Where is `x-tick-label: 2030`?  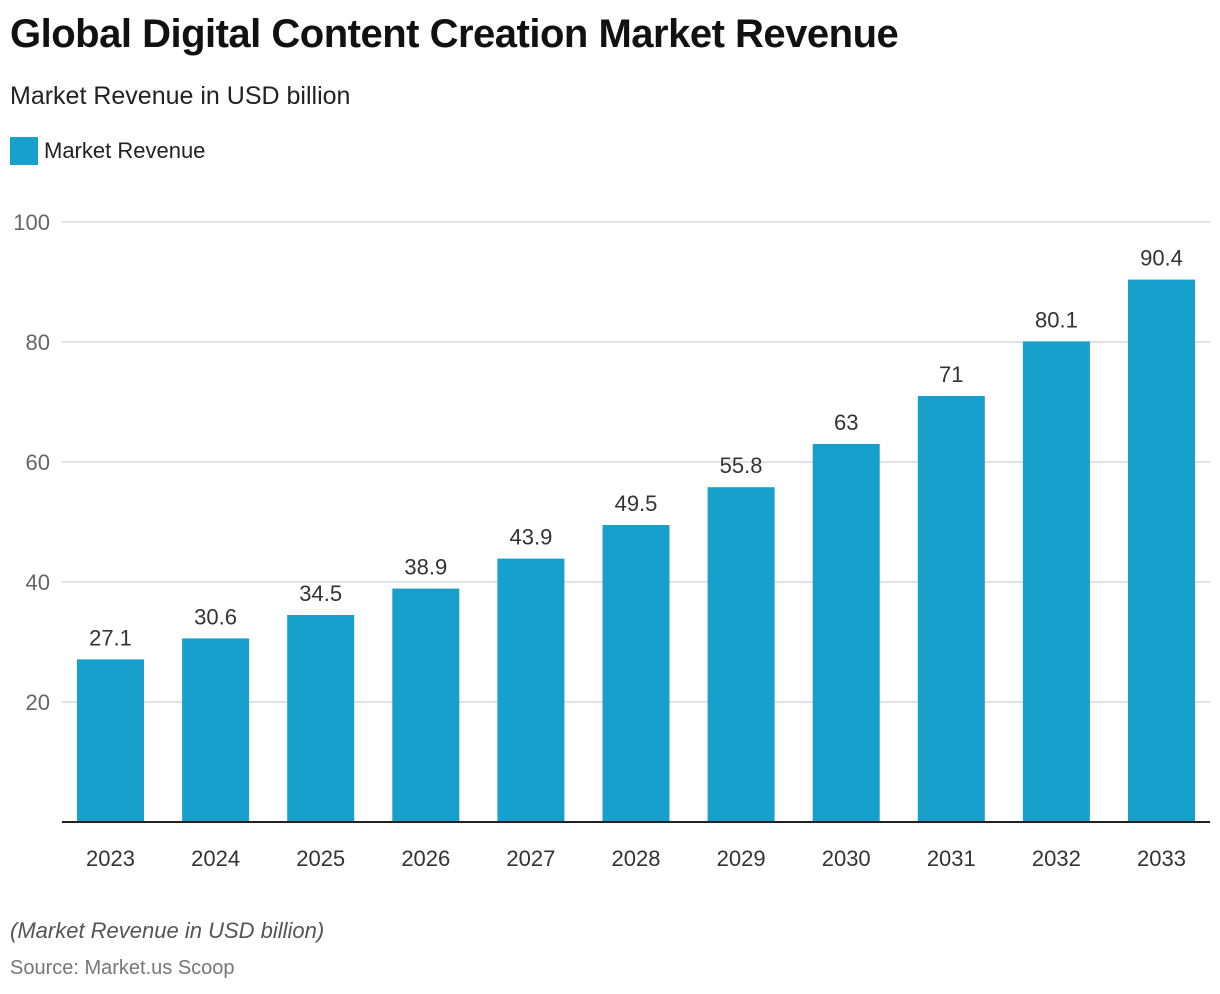
x-tick-label: 2030 is located at coordinates (846, 858).